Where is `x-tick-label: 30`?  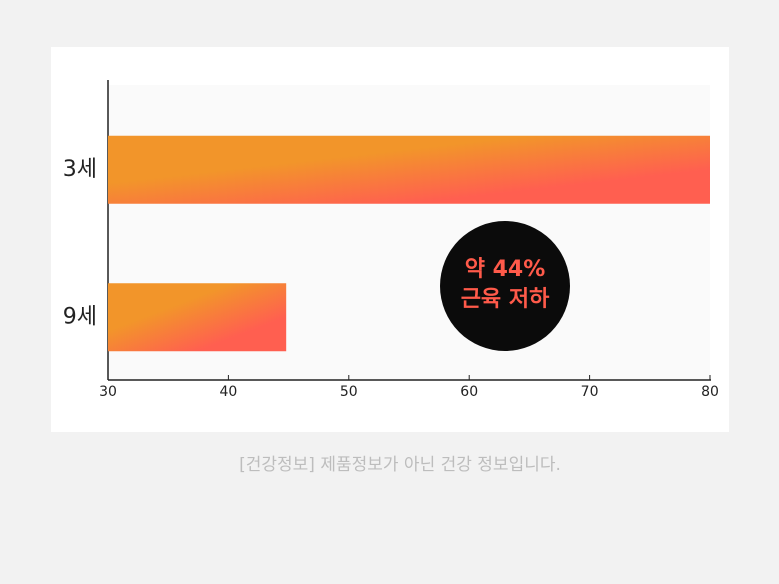 x-tick-label: 30 is located at coordinates (108, 392).